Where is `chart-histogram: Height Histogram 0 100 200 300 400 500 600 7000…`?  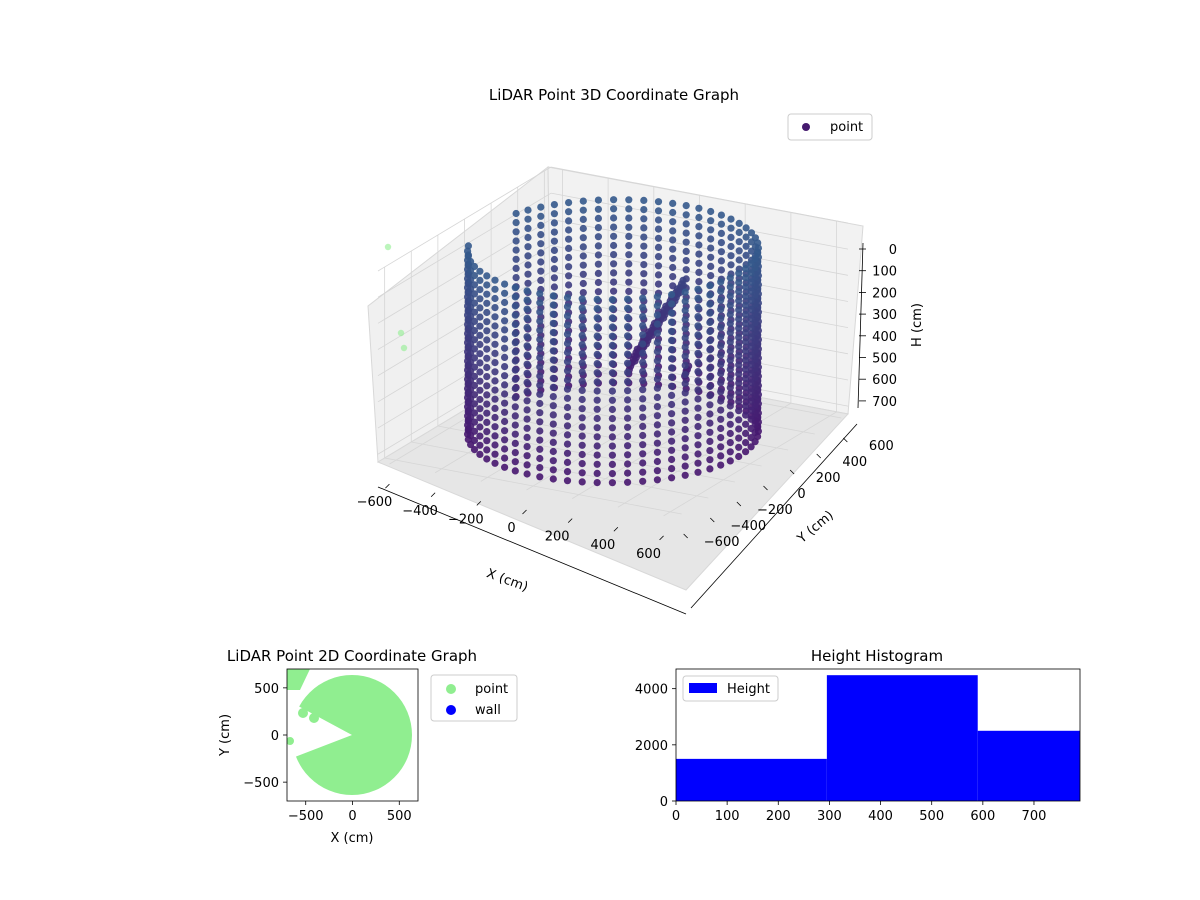 chart-histogram: Height Histogram 0 100 200 300 400 500 600 7000… is located at coordinates (858, 735).